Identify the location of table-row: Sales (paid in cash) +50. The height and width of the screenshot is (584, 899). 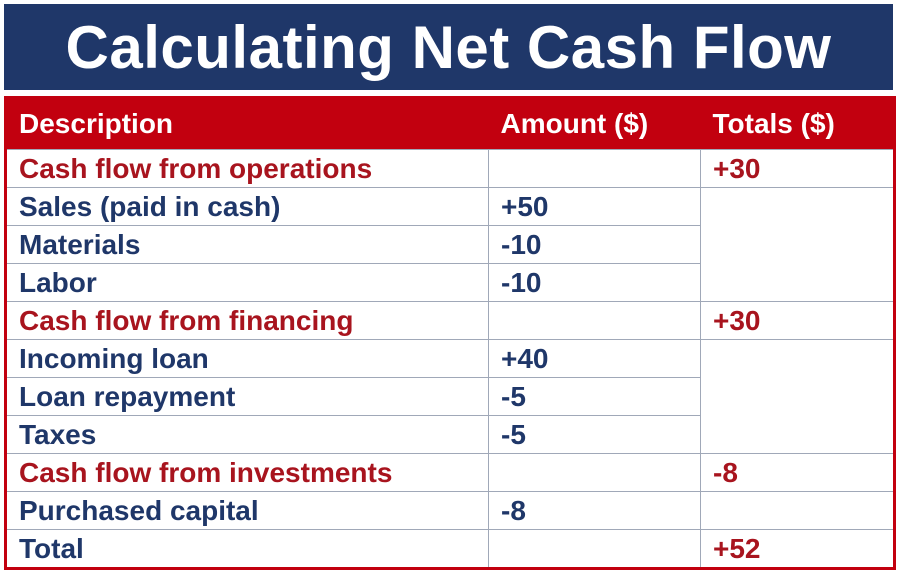
(450, 206).